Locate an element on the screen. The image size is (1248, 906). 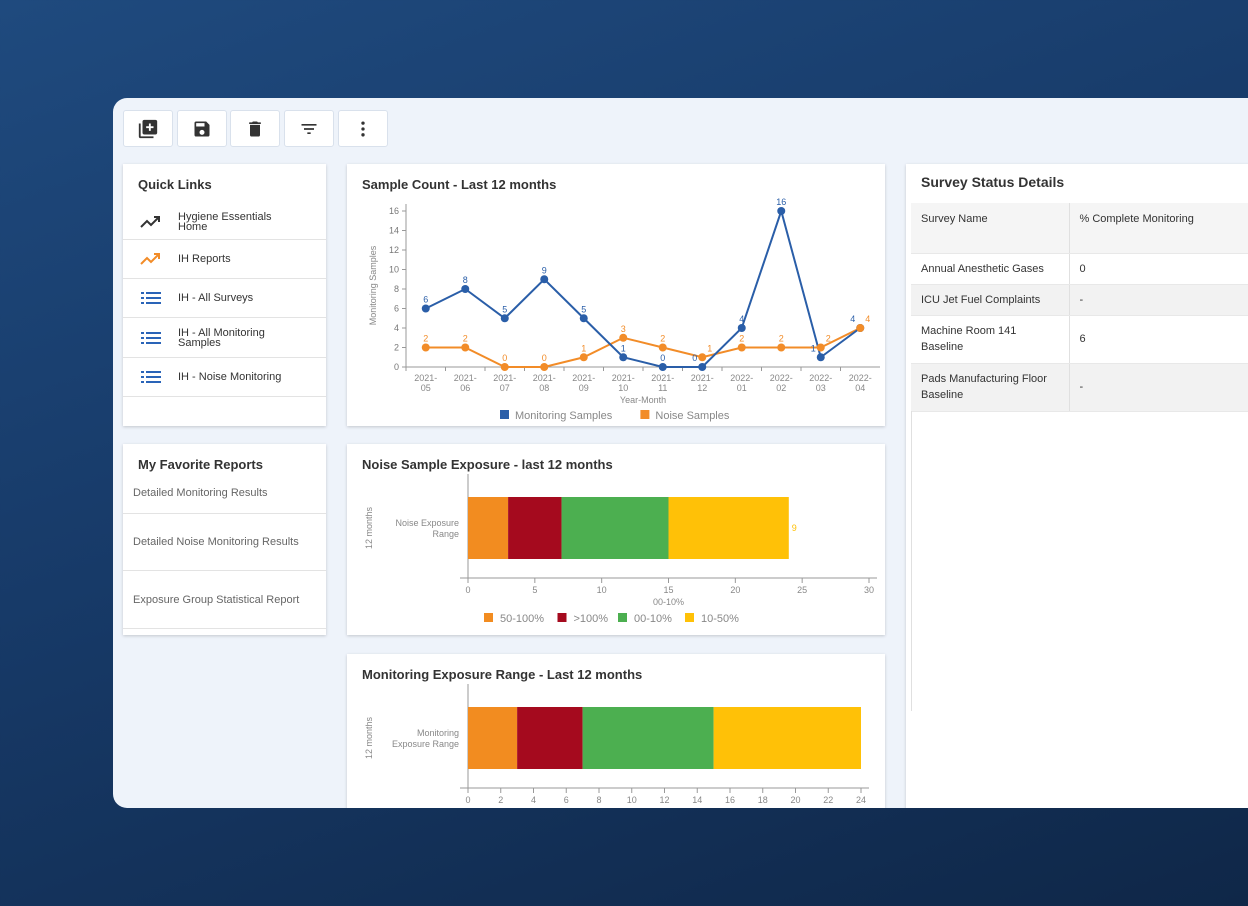
more-button is located at coordinates (363, 128).